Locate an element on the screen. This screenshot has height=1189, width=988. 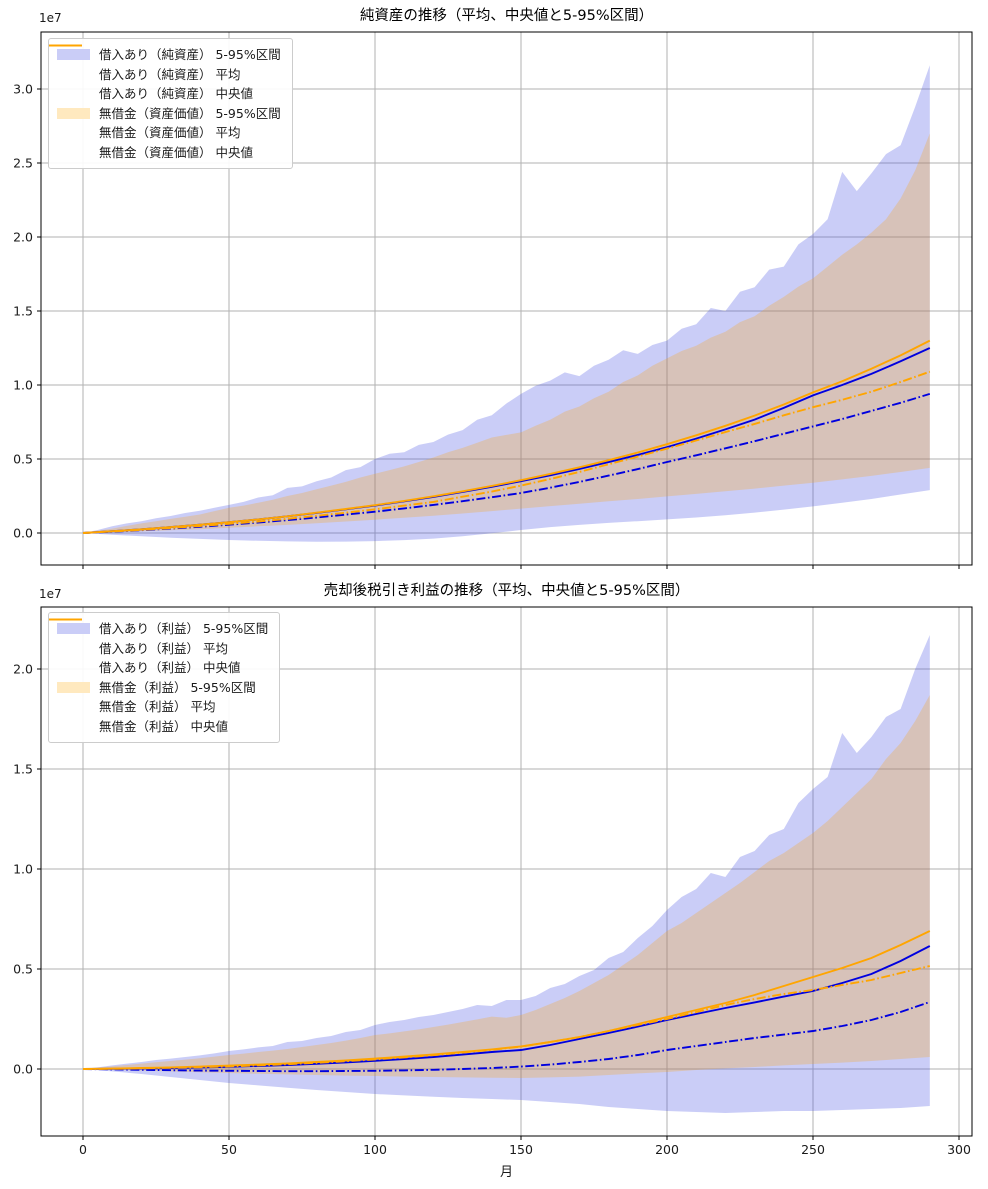
y-axis-offset-label-bottom: 1e7 is located at coordinates (50, 594).